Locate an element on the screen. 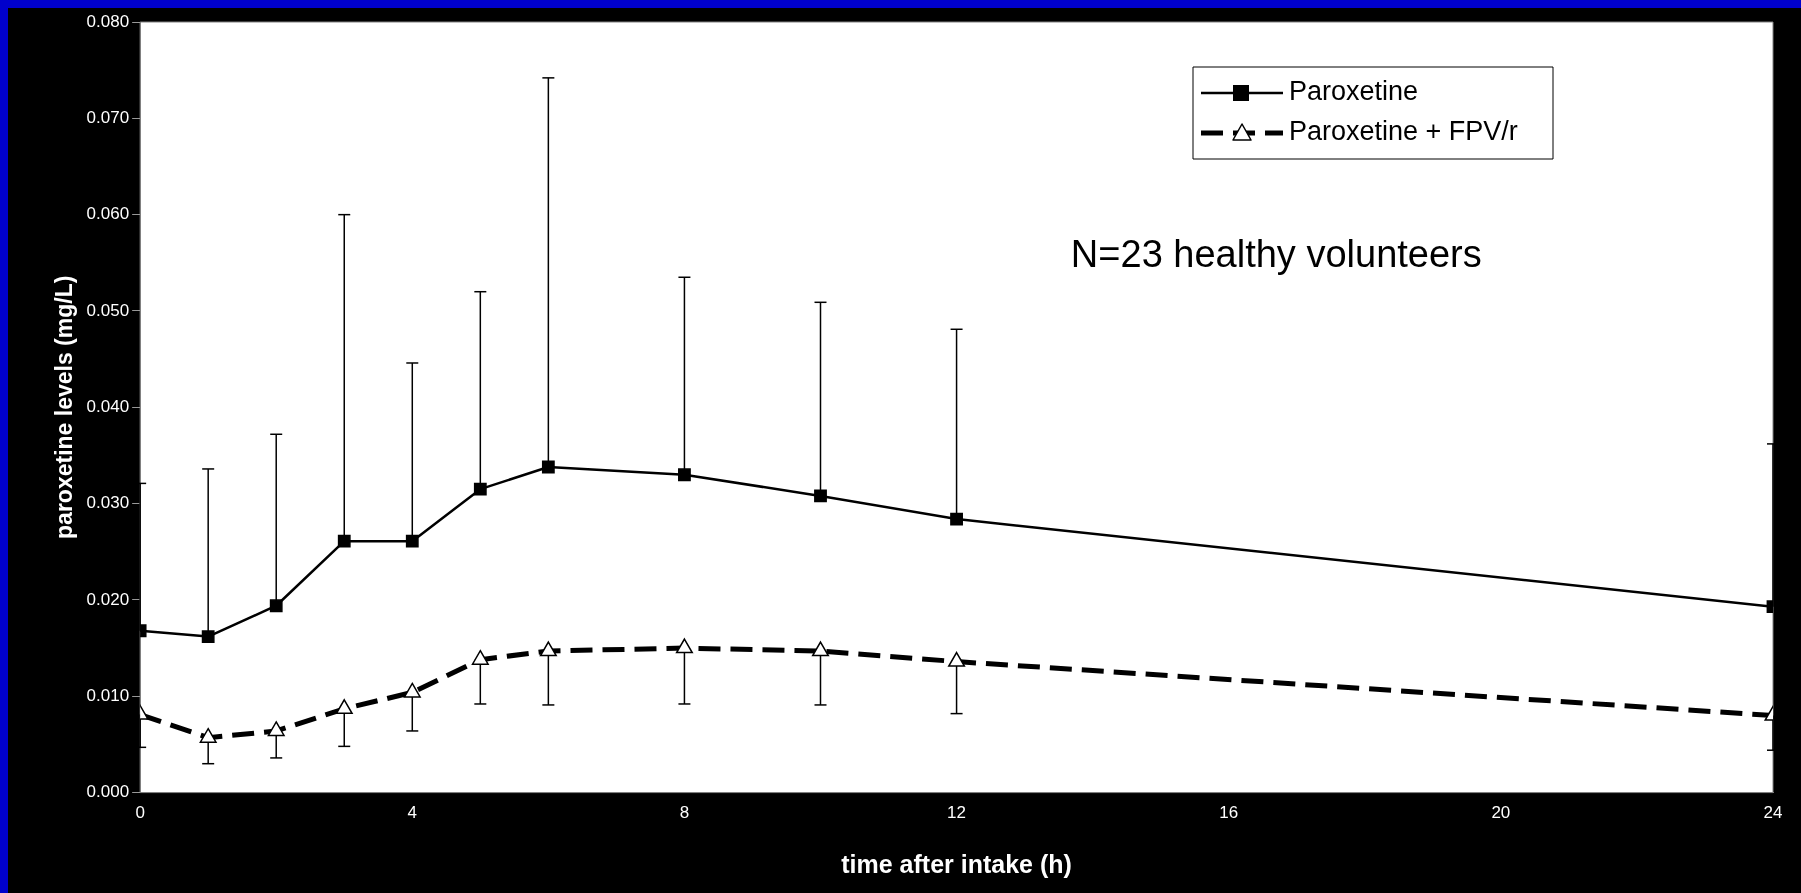 The image size is (1801, 893). y-tick-label: 0.080 is located at coordinates (108, 21).